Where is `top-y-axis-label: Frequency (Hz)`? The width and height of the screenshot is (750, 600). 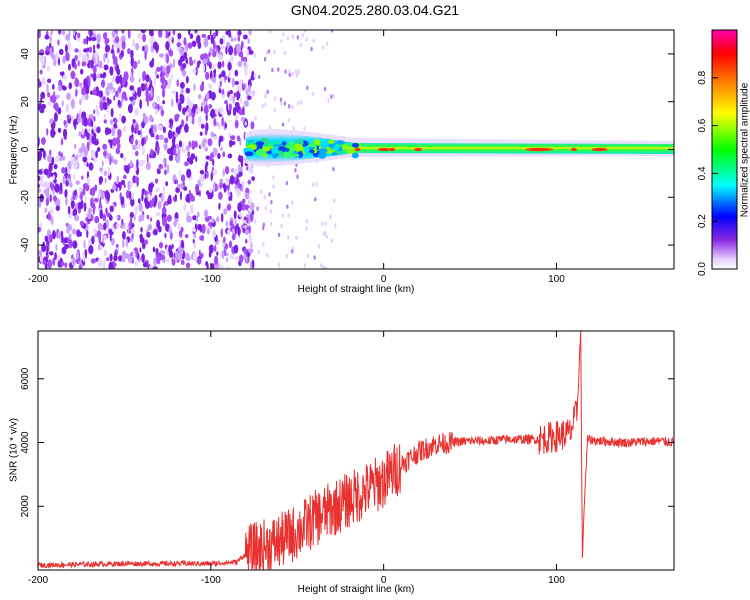 top-y-axis-label: Frequency (Hz) is located at coordinates (14, 150).